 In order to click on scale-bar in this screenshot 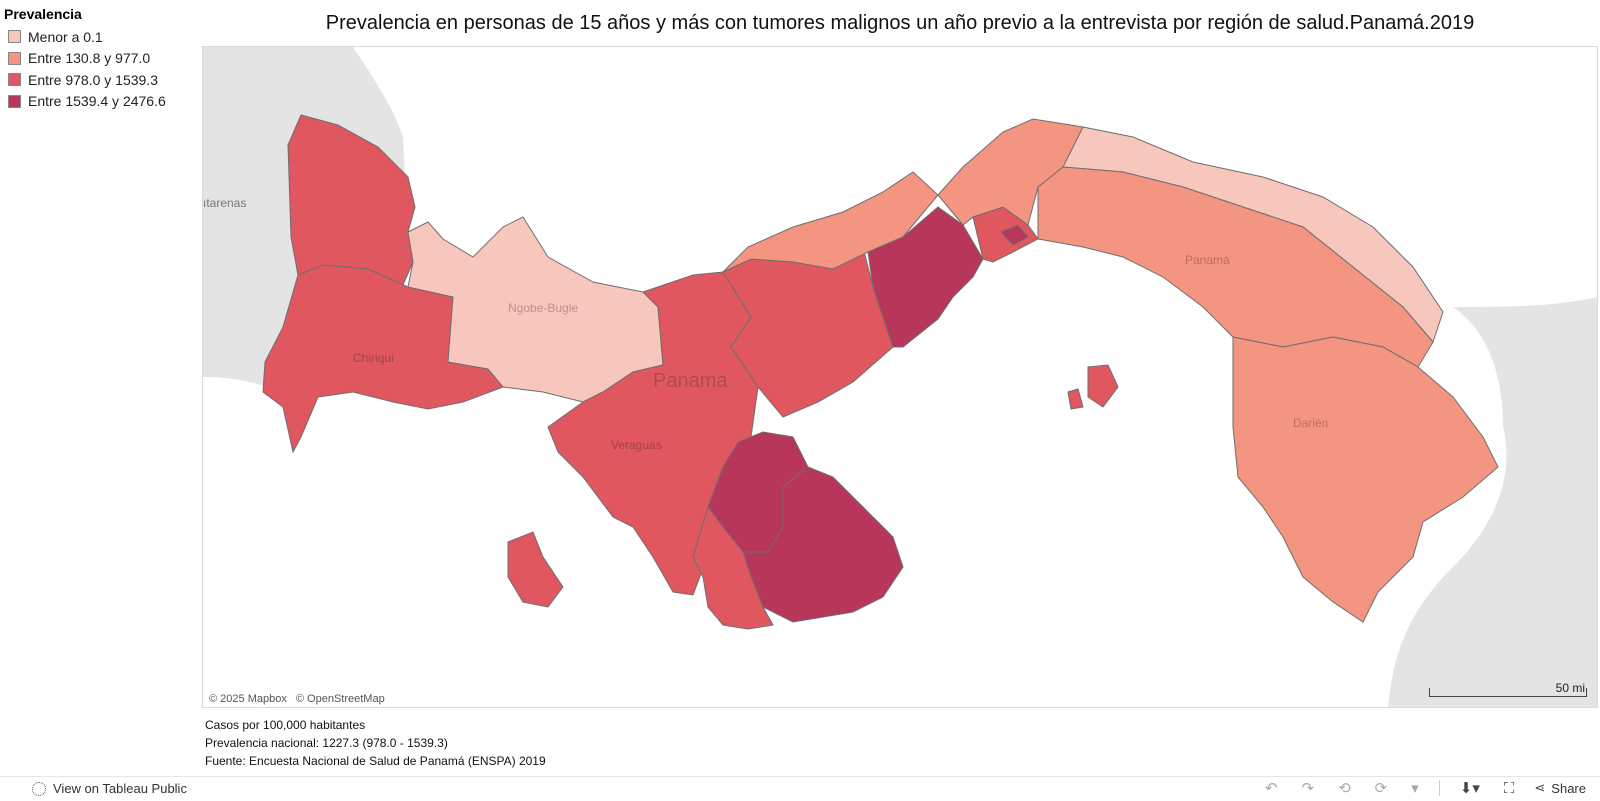, I will do `click(1508, 692)`.